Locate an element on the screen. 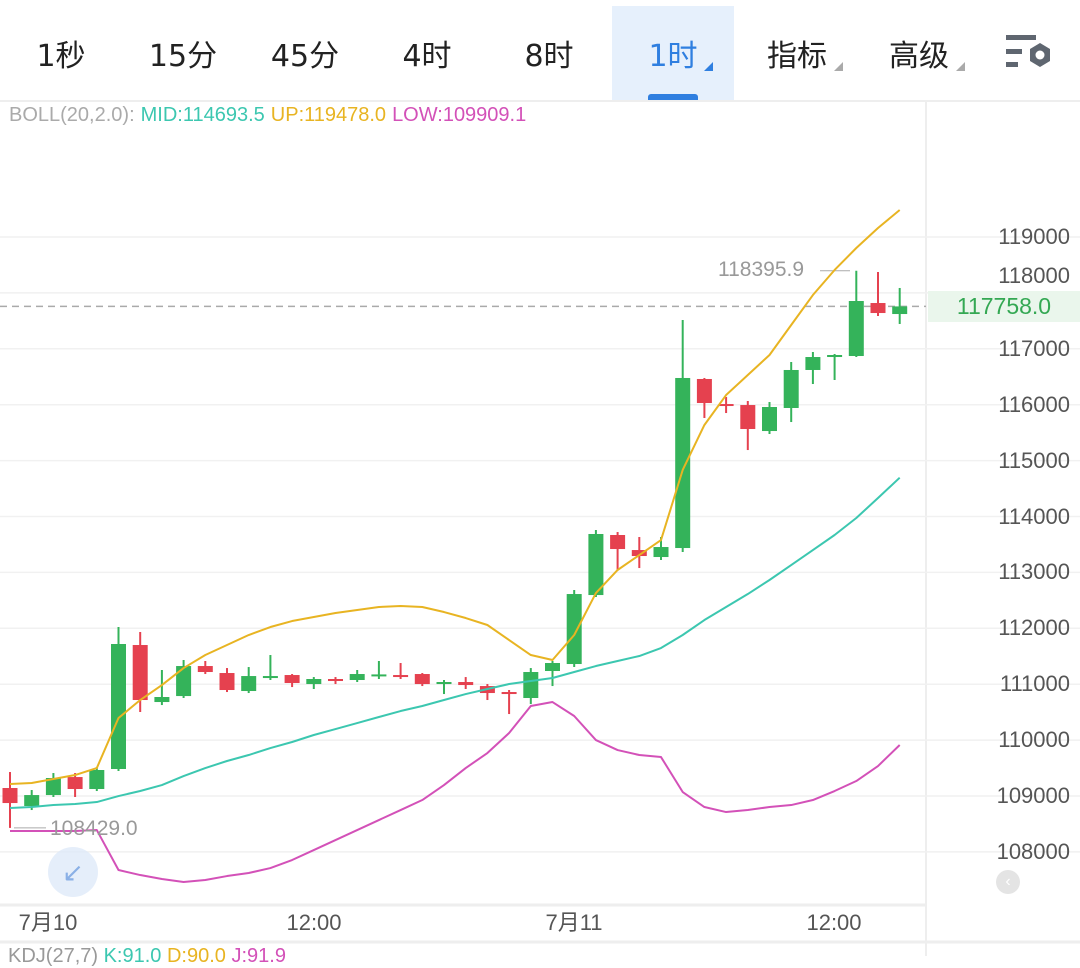  kdj-k: K:91.0 is located at coordinates (132, 956).